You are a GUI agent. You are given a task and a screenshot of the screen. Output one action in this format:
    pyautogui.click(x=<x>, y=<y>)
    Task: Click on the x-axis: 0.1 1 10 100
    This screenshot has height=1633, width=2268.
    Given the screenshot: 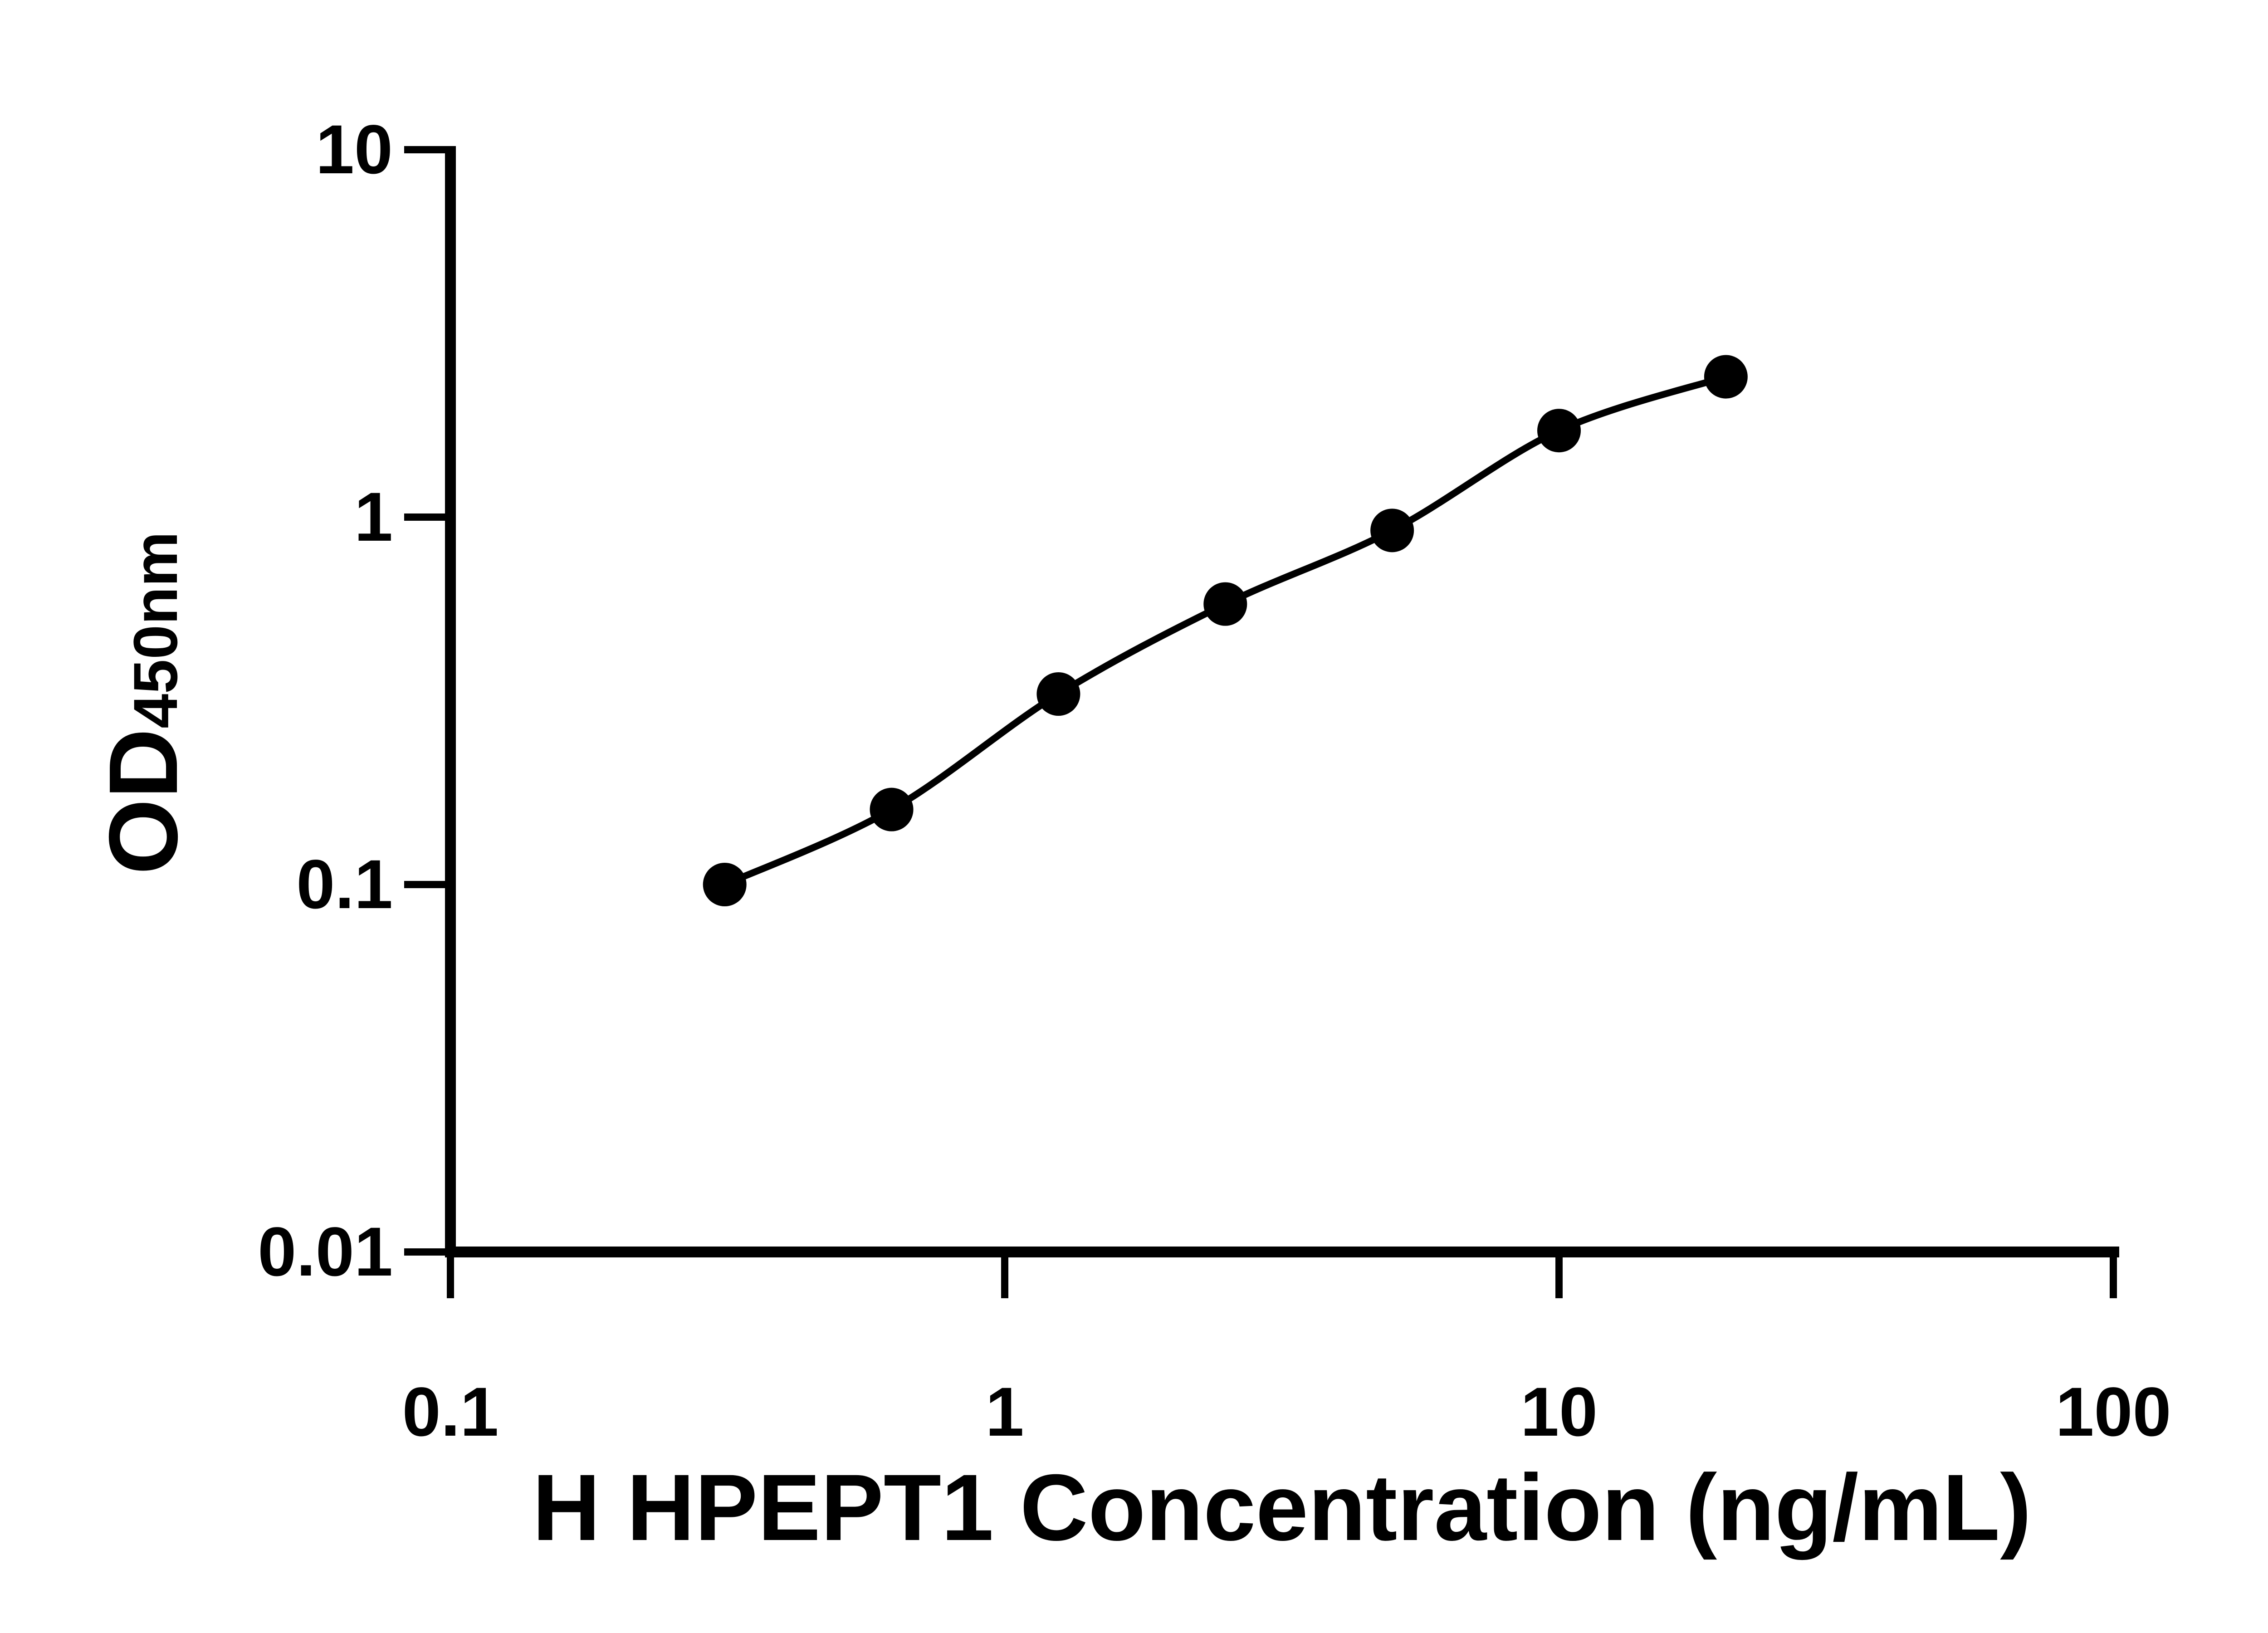 What is the action you would take?
    pyautogui.click(x=1287, y=1349)
    